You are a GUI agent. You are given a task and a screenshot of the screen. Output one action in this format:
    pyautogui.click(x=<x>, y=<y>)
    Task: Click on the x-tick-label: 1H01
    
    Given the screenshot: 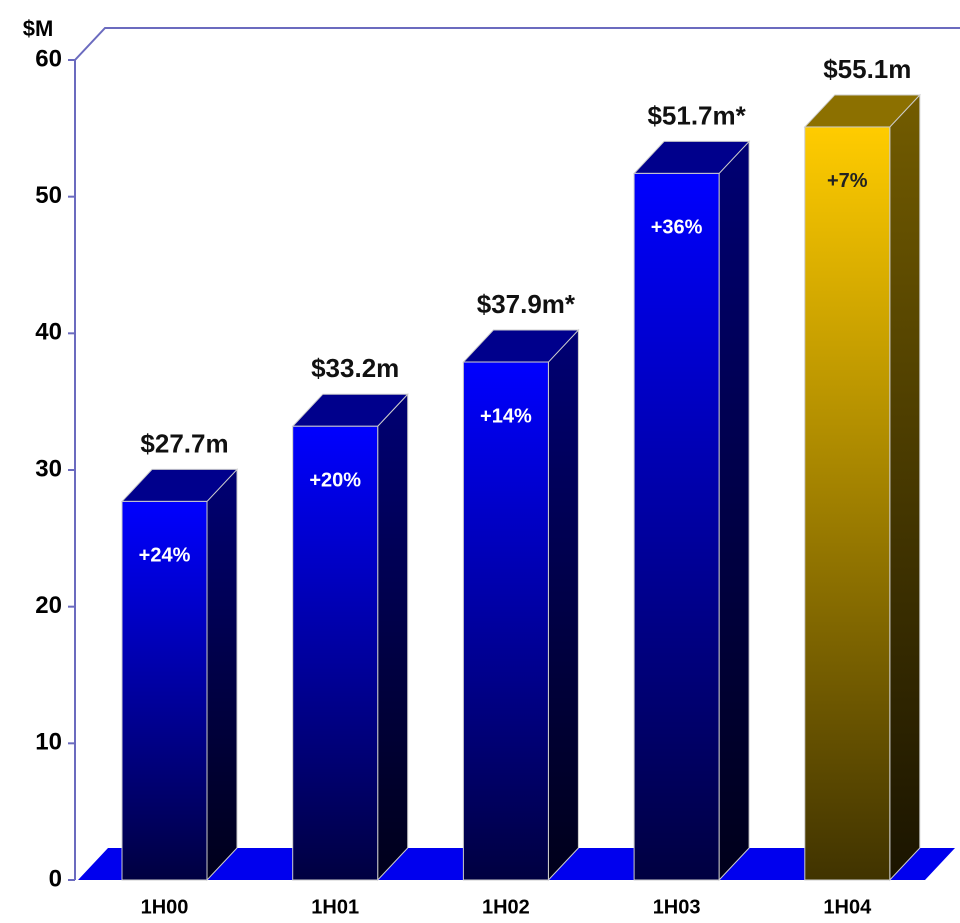 What is the action you would take?
    pyautogui.click(x=335, y=907)
    